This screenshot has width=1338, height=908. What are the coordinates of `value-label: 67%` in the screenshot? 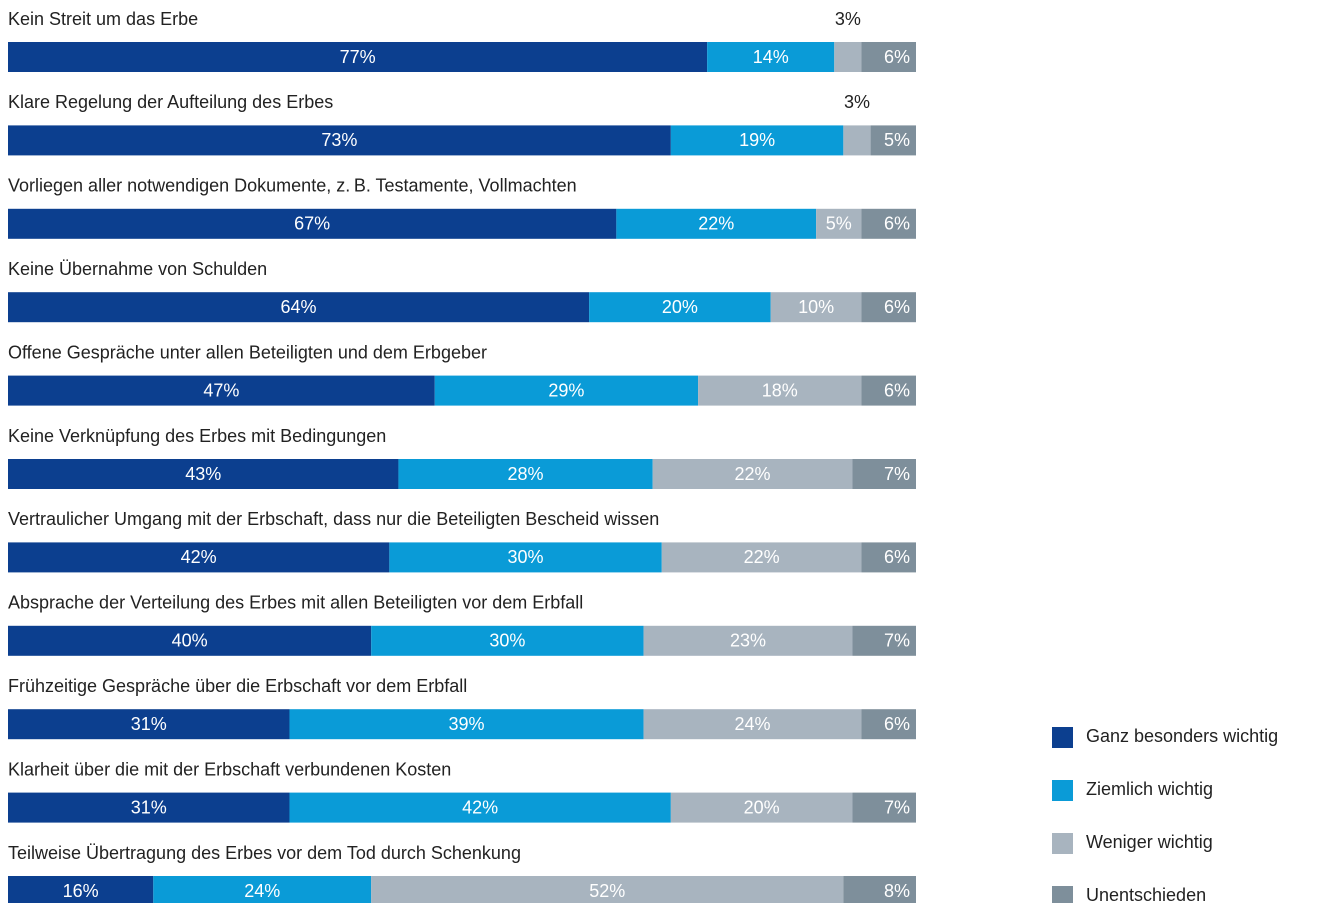 It's located at (312, 224).